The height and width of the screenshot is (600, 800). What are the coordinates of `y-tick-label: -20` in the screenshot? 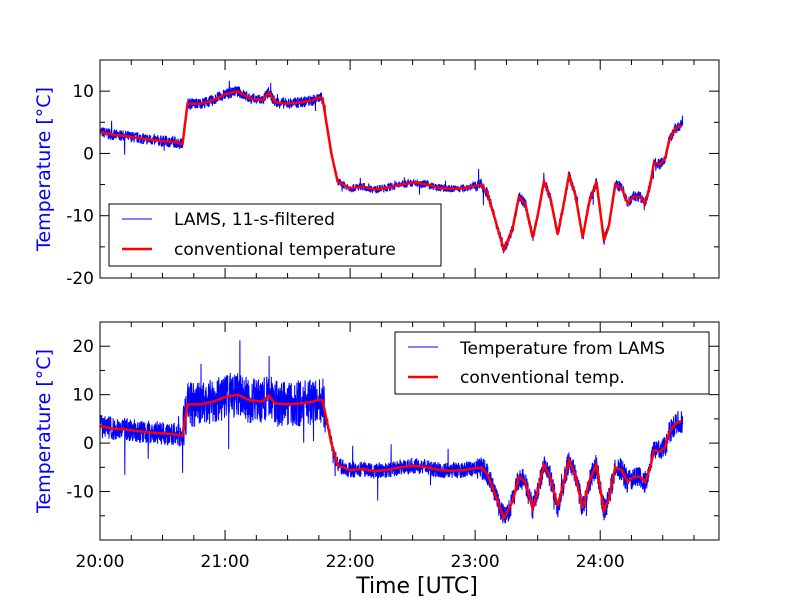 It's located at (80, 279).